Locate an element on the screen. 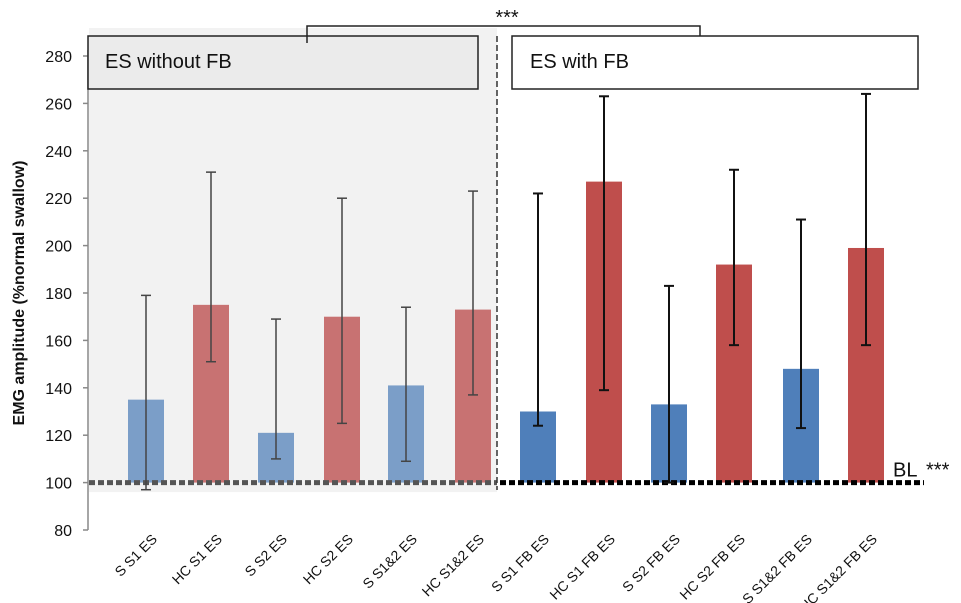 This screenshot has width=961, height=603. category-label: HC S1&2 ES is located at coordinates (453, 565).